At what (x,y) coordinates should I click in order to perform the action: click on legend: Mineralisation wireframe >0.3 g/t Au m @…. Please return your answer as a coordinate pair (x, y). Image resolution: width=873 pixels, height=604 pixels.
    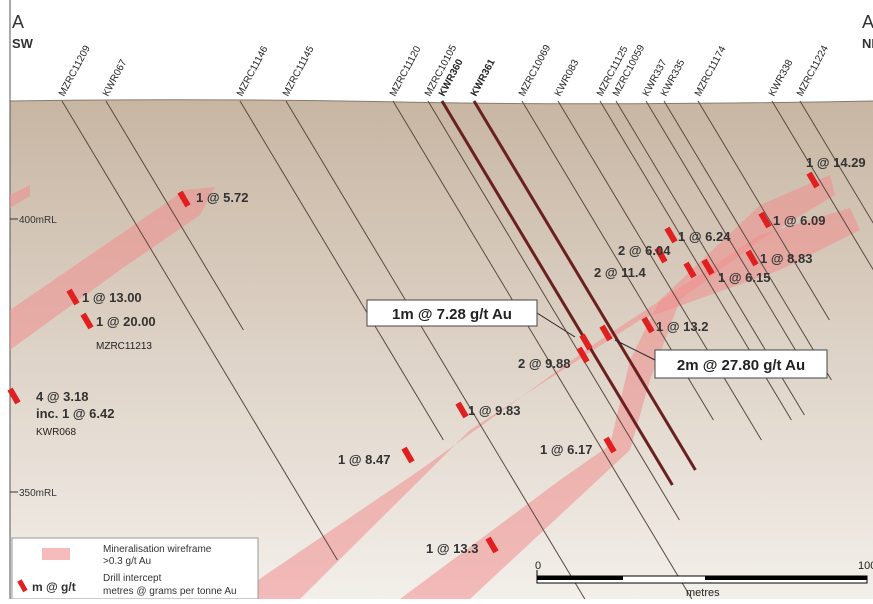
    Looking at the image, I should click on (135, 568).